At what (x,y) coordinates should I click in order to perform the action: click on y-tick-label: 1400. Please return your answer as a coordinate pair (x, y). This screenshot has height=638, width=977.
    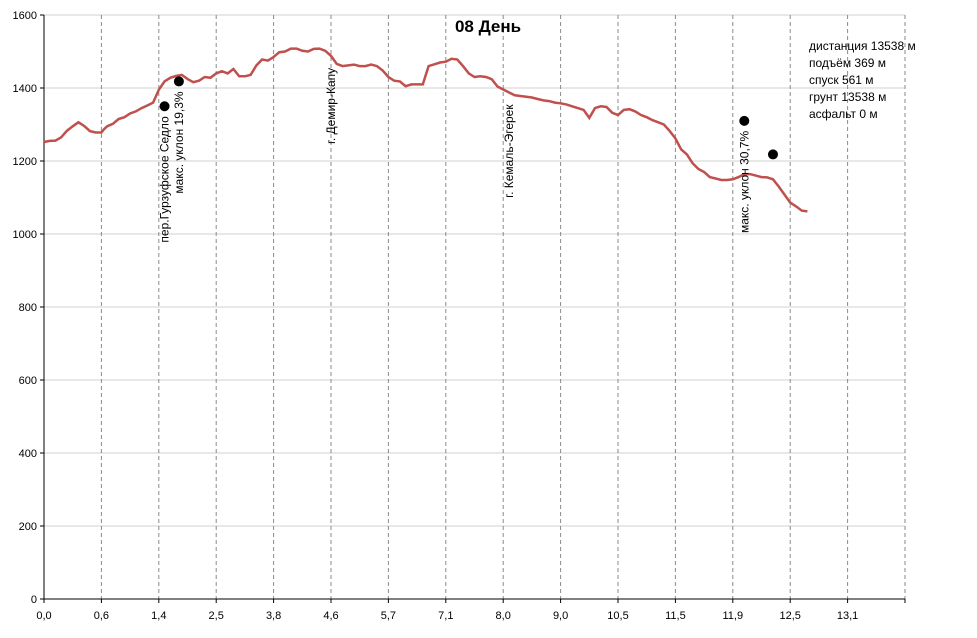
    Looking at the image, I should click on (25, 89).